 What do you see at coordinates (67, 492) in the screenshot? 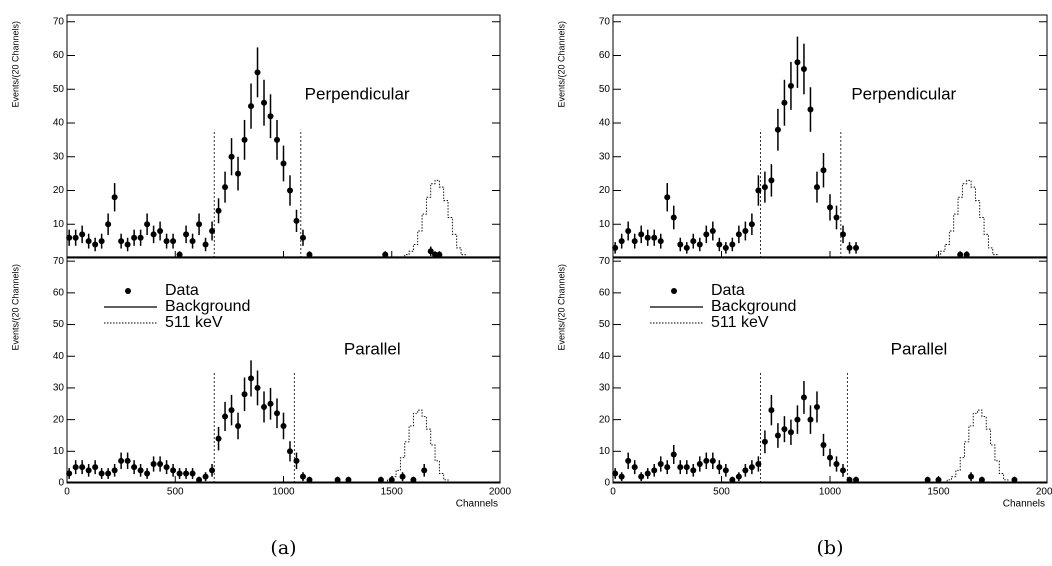
I see `x-tick-label: 0` at bounding box center [67, 492].